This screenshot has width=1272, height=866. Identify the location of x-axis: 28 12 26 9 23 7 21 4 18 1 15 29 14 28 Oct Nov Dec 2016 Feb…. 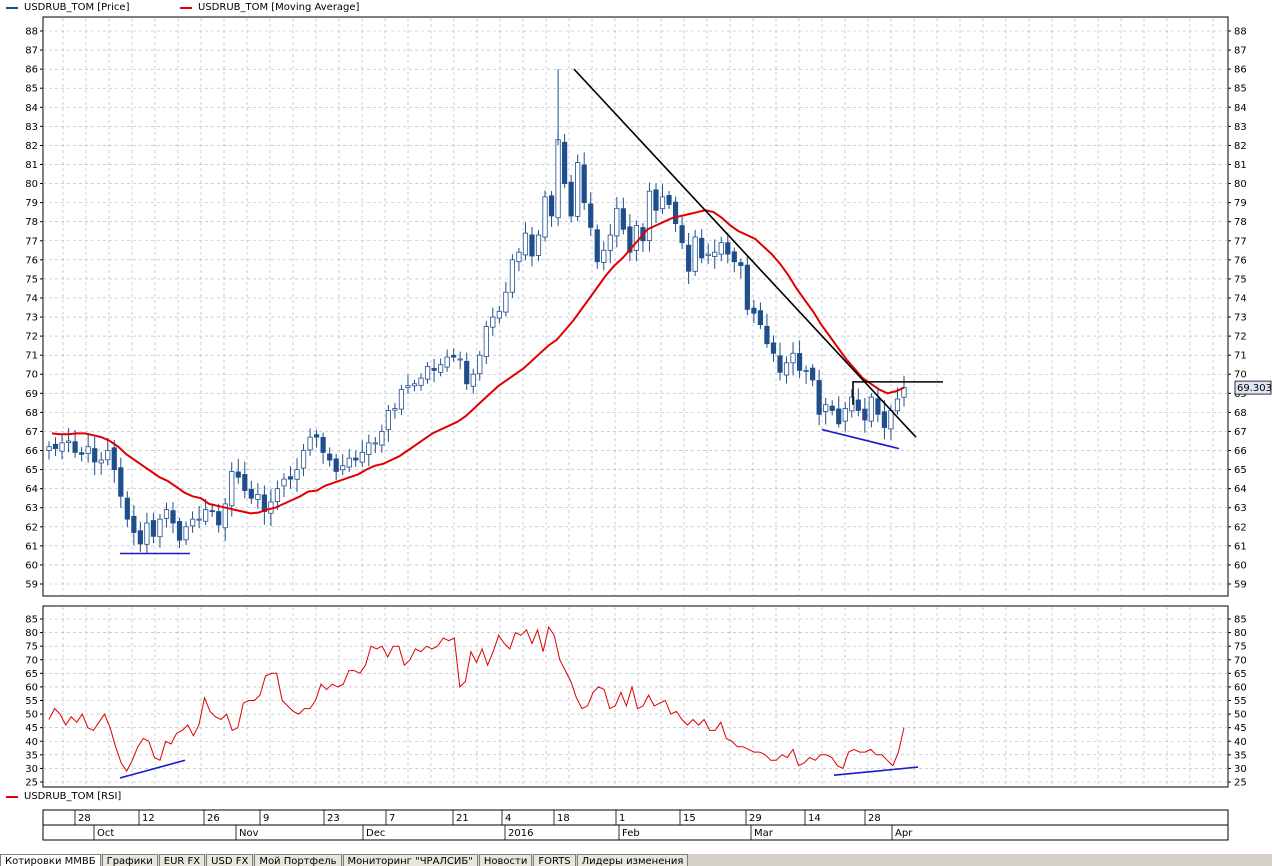
(635, 825).